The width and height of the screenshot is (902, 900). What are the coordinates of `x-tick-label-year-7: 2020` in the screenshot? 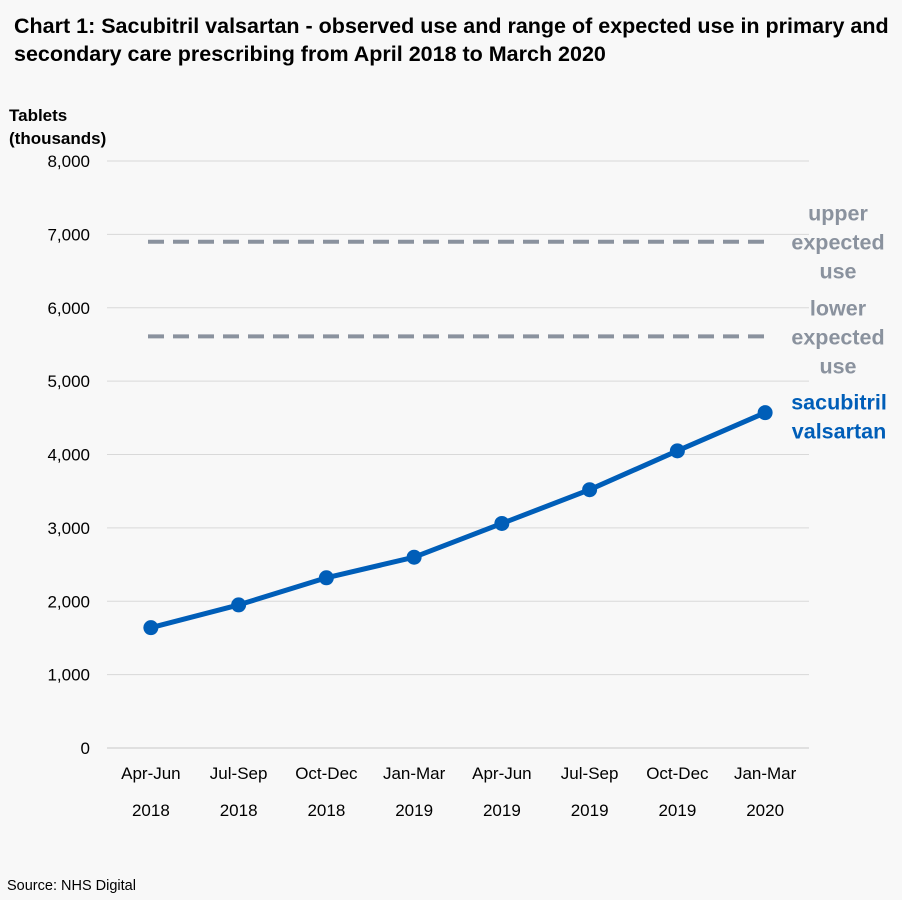 It's located at (765, 810).